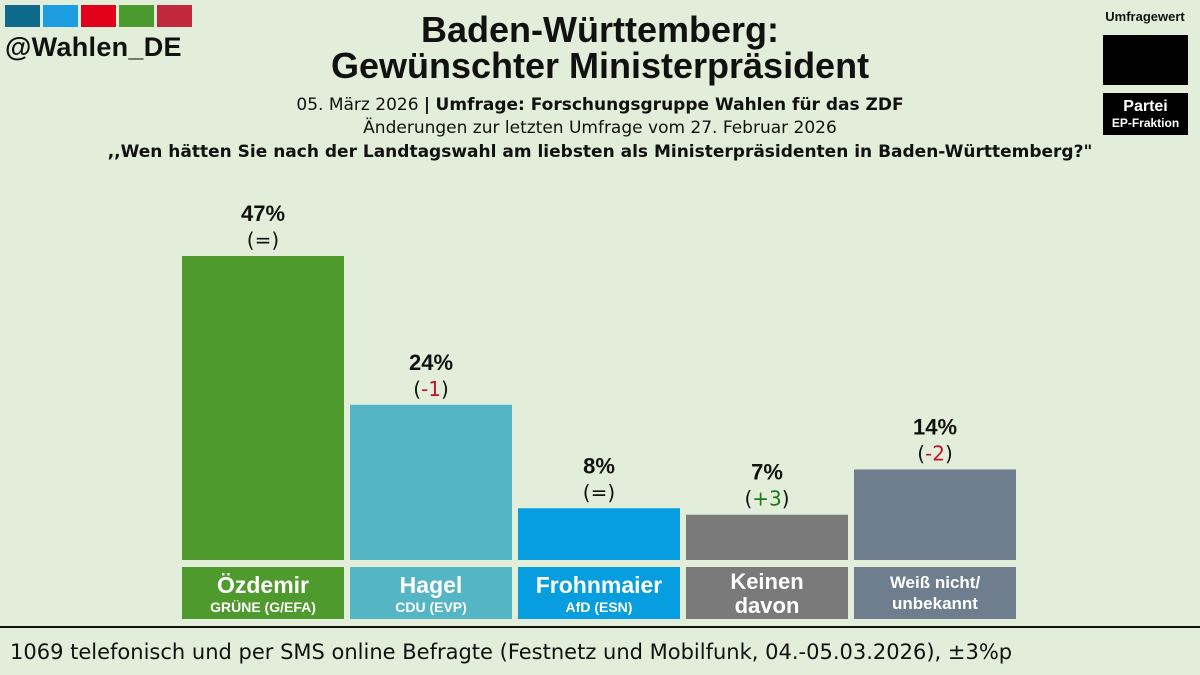 The height and width of the screenshot is (675, 1200). What do you see at coordinates (935, 453) in the screenshot?
I see `change-label: (-2)` at bounding box center [935, 453].